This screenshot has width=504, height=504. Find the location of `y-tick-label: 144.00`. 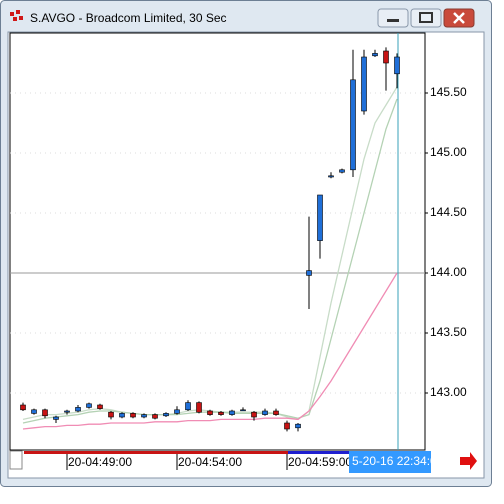

y-tick-label: 144.00 is located at coordinates (448, 272).